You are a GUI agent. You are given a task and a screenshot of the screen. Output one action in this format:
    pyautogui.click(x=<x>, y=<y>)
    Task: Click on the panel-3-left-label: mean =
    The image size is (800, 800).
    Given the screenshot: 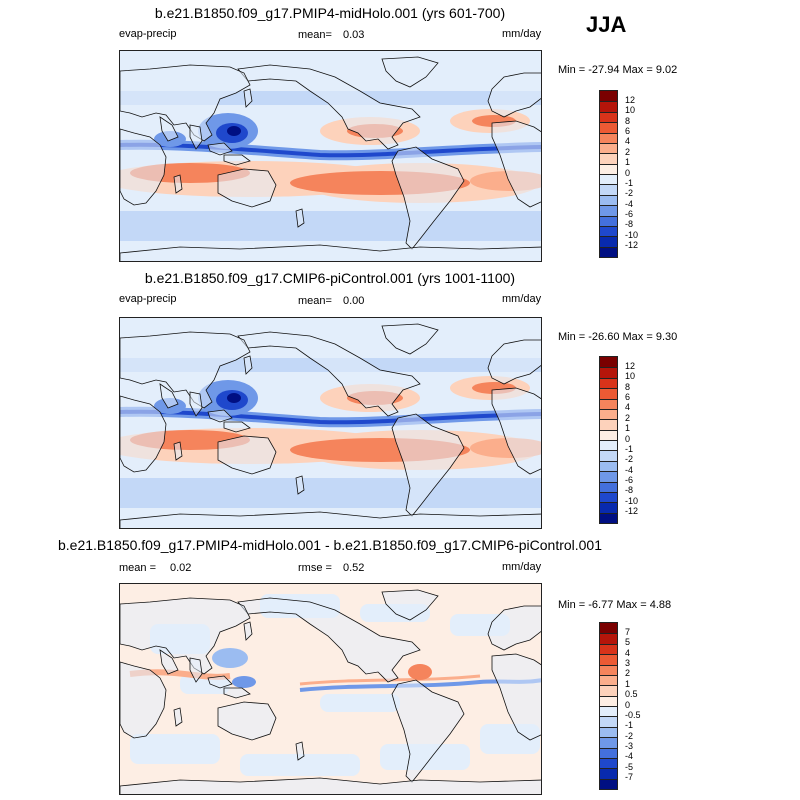 What is the action you would take?
    pyautogui.click(x=137, y=568)
    